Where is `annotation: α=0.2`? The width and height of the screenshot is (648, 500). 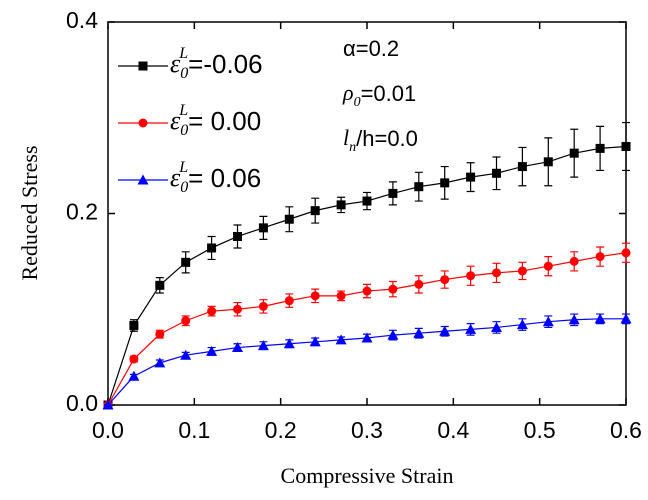
annotation: α=0.2 is located at coordinates (371, 48).